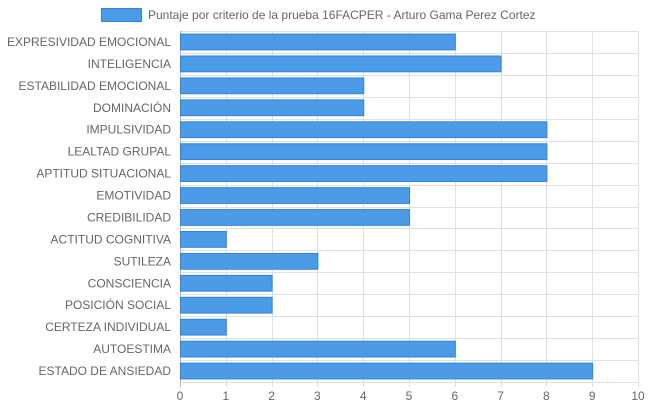 The width and height of the screenshot is (648, 410). What do you see at coordinates (120, 152) in the screenshot?
I see `category-label: LEALTAD GRUPAL` at bounding box center [120, 152].